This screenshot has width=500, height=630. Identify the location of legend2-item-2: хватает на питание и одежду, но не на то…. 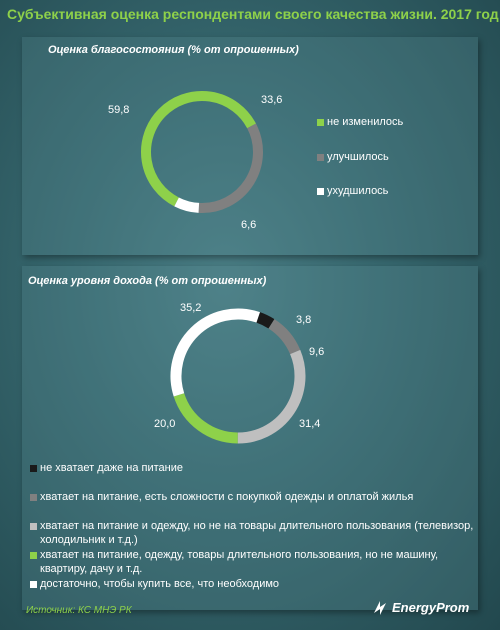
(257, 533).